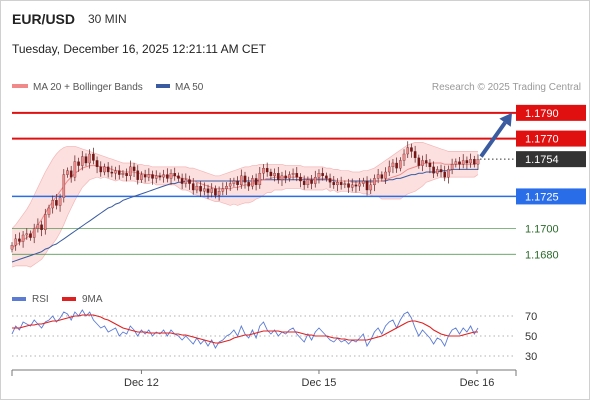 This screenshot has height=400, width=590. I want to click on timeframe-label: 30 MIN, so click(107, 19).